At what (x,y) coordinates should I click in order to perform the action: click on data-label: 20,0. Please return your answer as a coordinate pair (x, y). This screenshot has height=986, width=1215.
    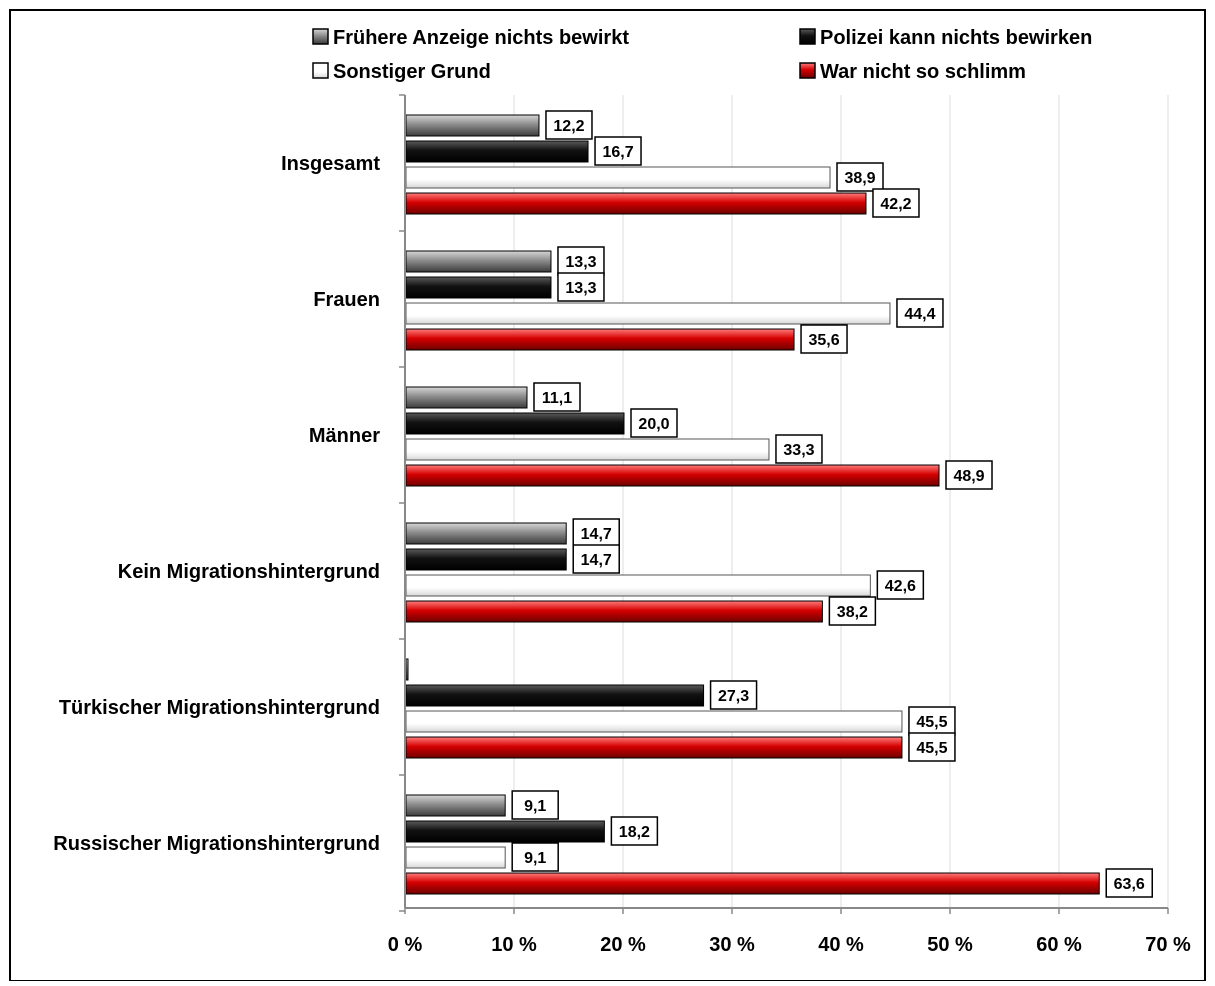
    Looking at the image, I should click on (653, 424).